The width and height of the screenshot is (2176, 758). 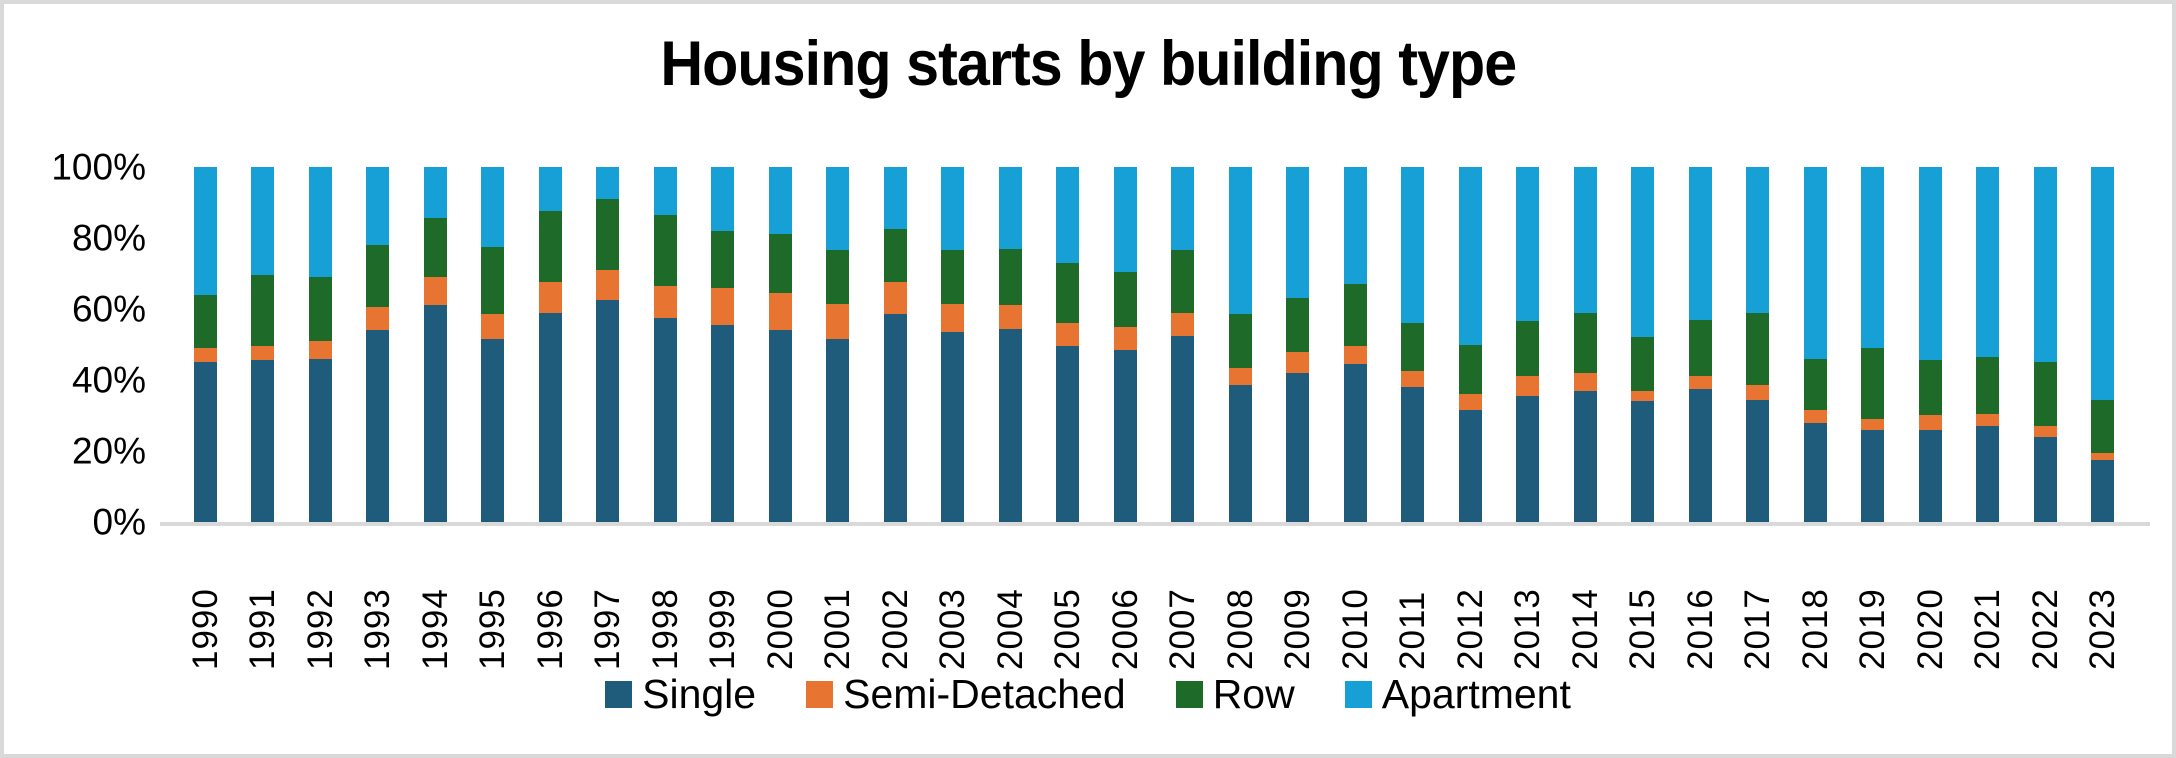 What do you see at coordinates (263, 353) in the screenshot?
I see `segment-1991-semi-detached` at bounding box center [263, 353].